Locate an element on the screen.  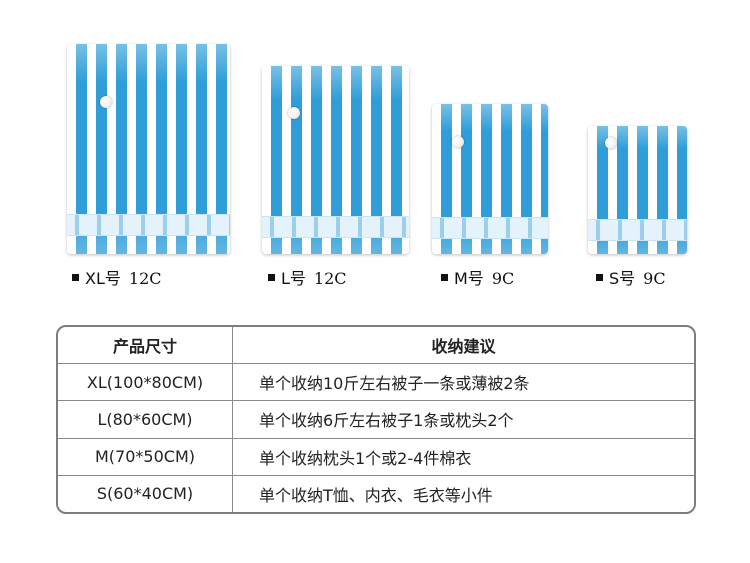
cell-size: XL(100*80CM) is located at coordinates (145, 382).